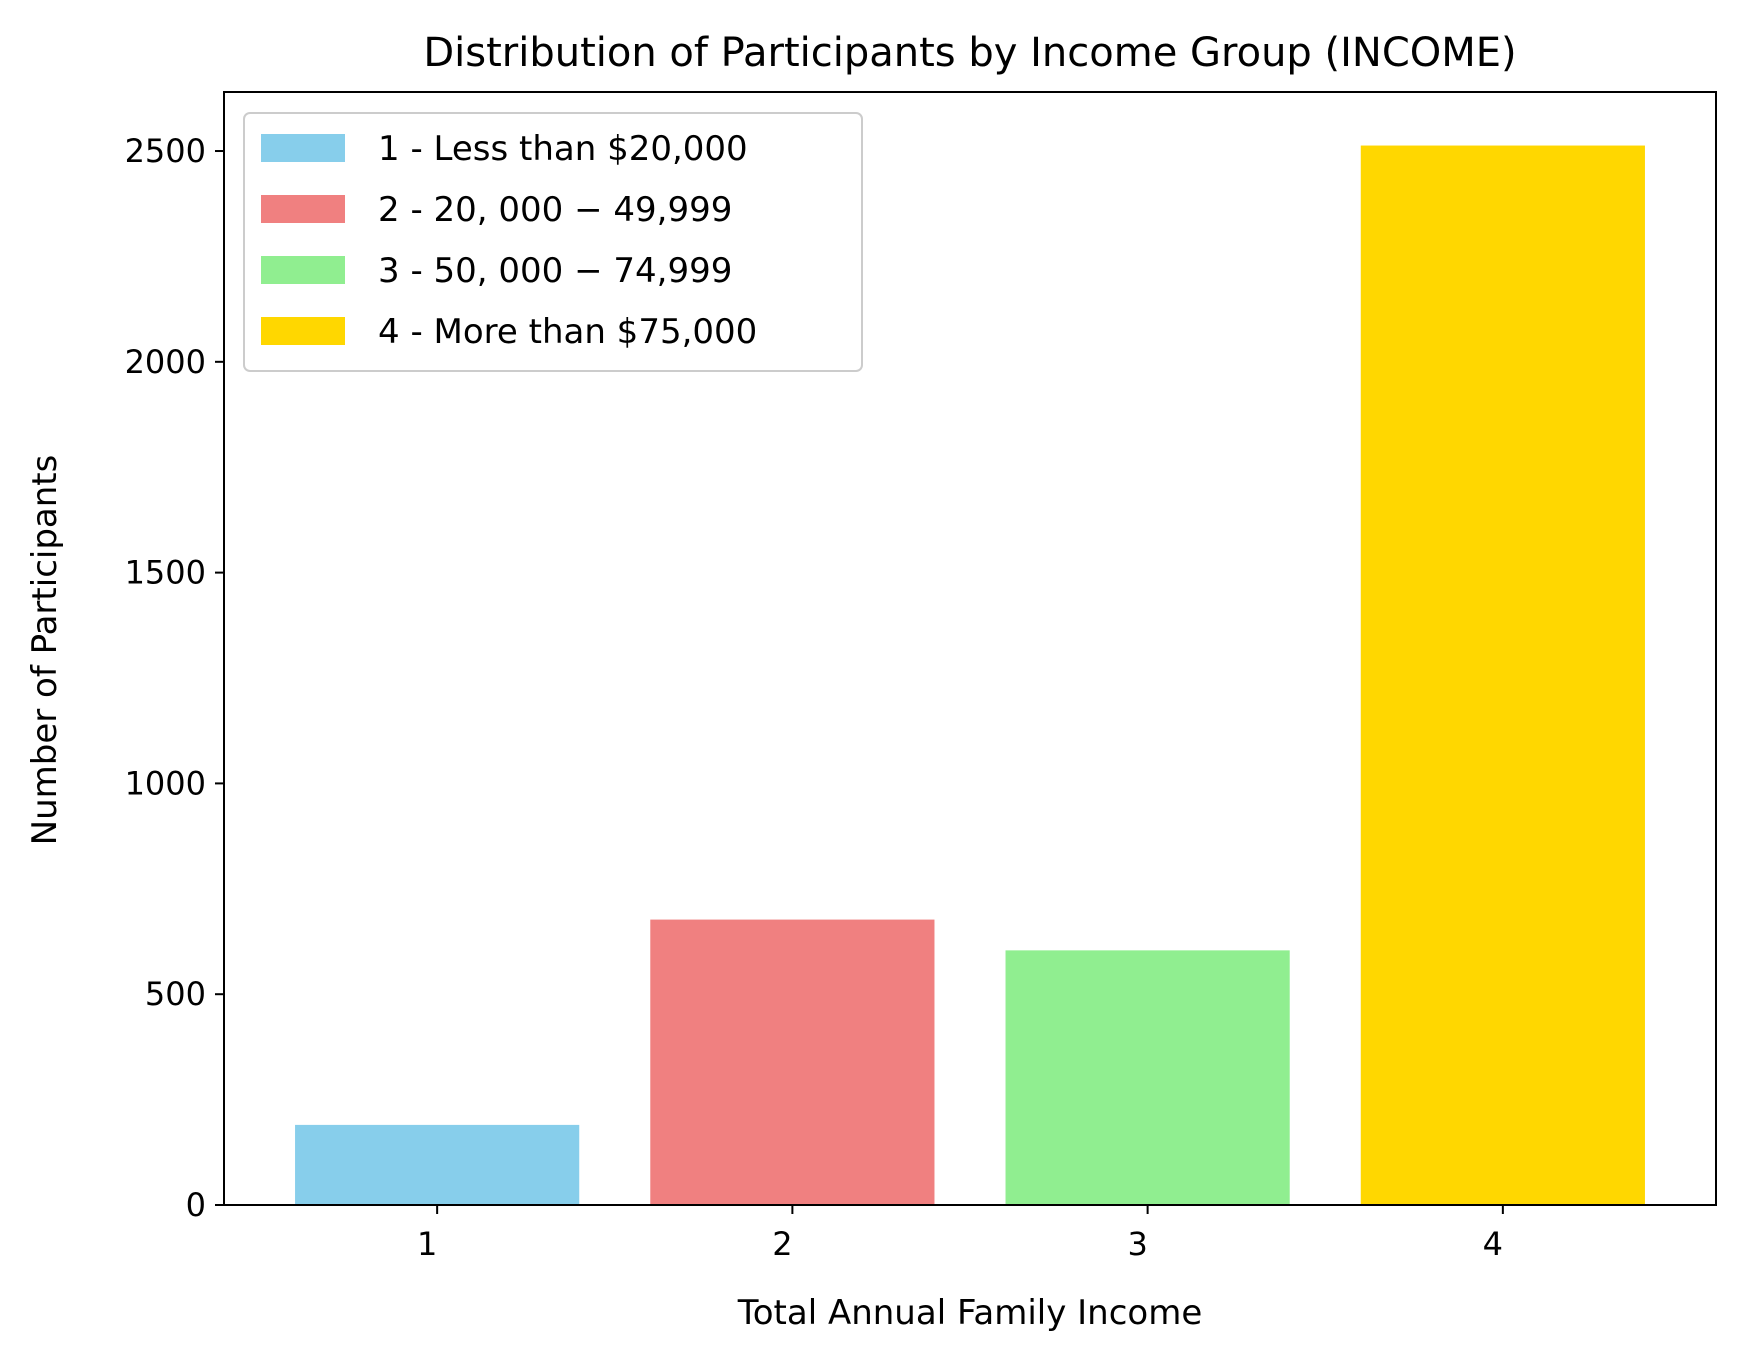  I want to click on y-tick-label: 2500, so click(165, 151).